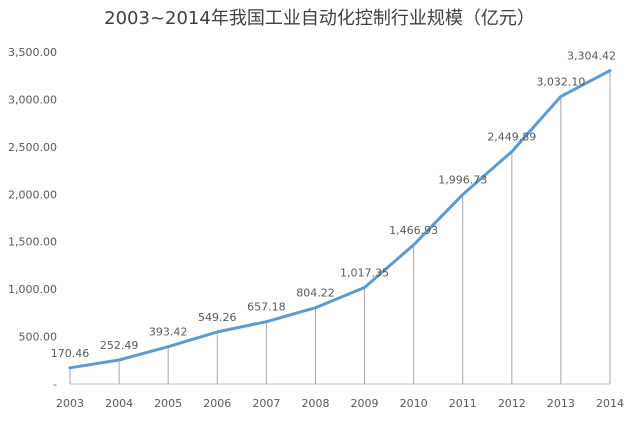 The image size is (639, 424). Describe the element at coordinates (70, 353) in the screenshot. I see `data-label: 170.46` at that location.